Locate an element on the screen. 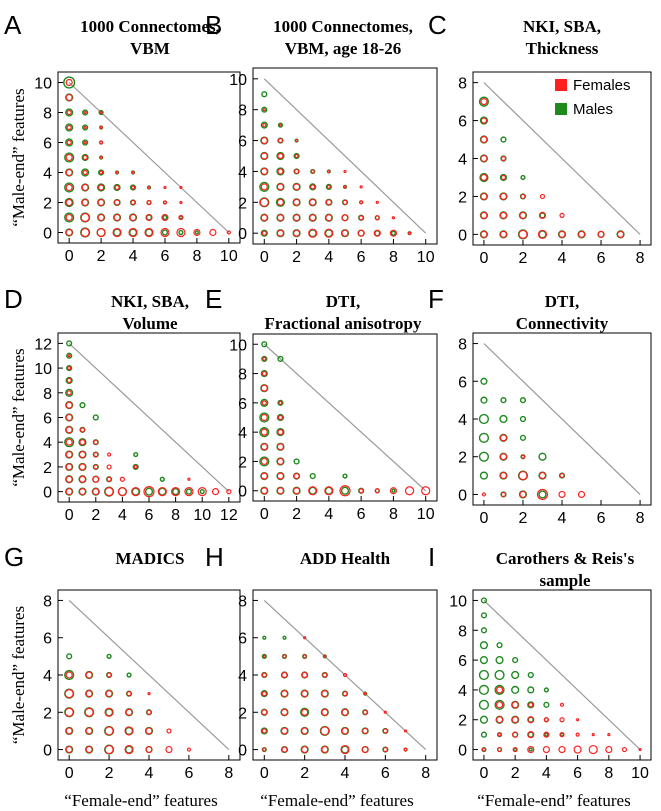 Image resolution: width=661 pixels, height=811 pixels. diagonal-line is located at coordinates (562, 674).